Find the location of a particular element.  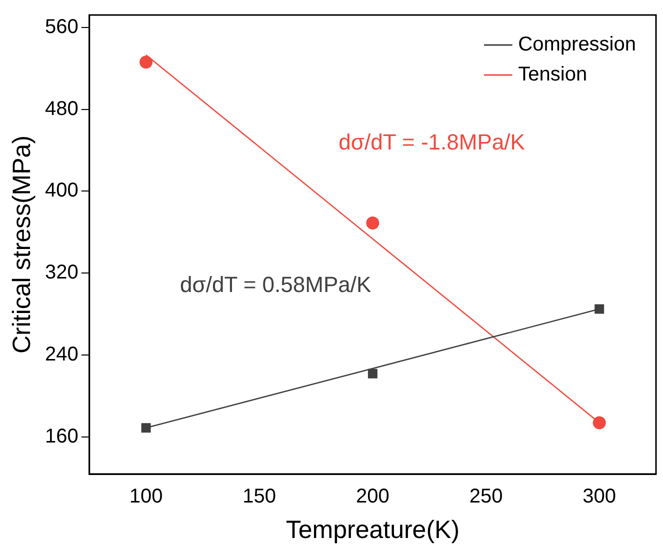

x-tick-label: 250 is located at coordinates (486, 497).